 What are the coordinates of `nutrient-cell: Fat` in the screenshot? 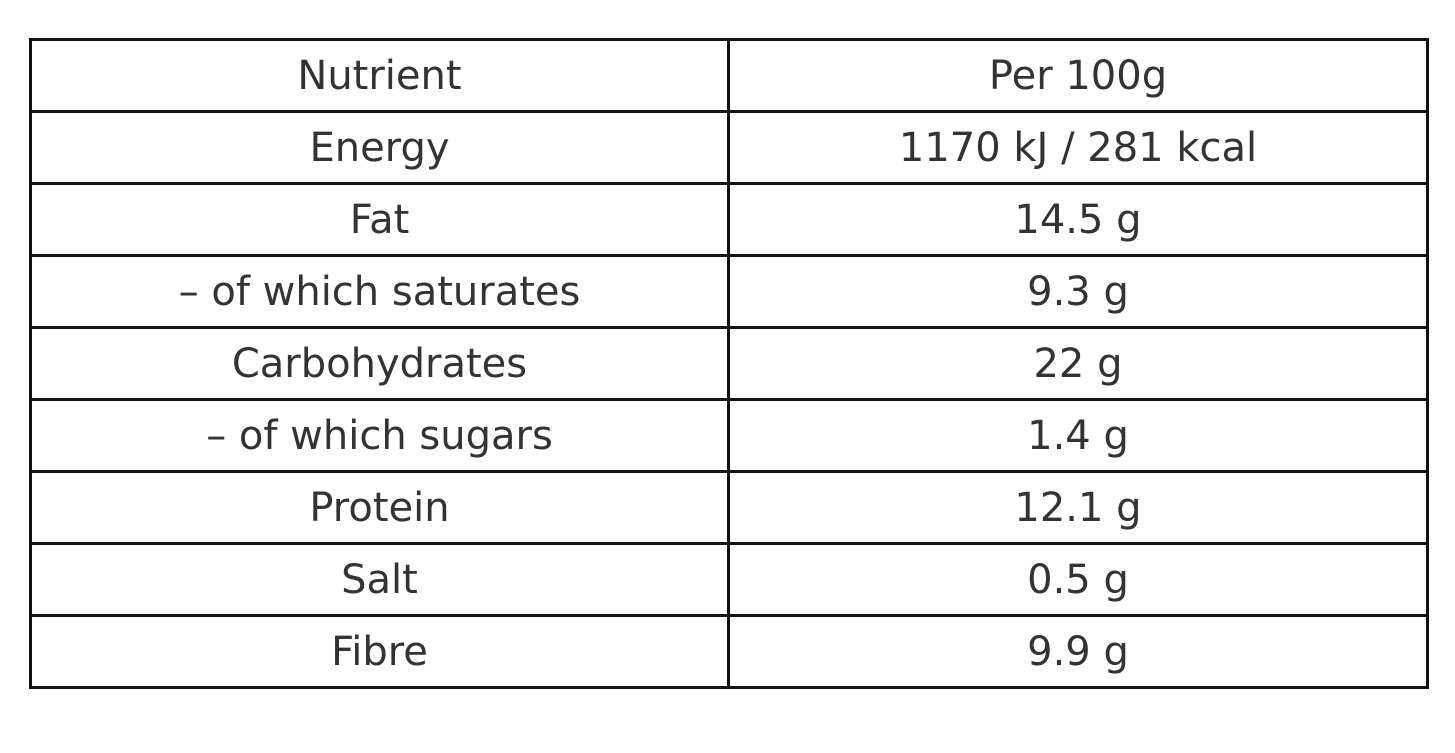 It's located at (379, 219).